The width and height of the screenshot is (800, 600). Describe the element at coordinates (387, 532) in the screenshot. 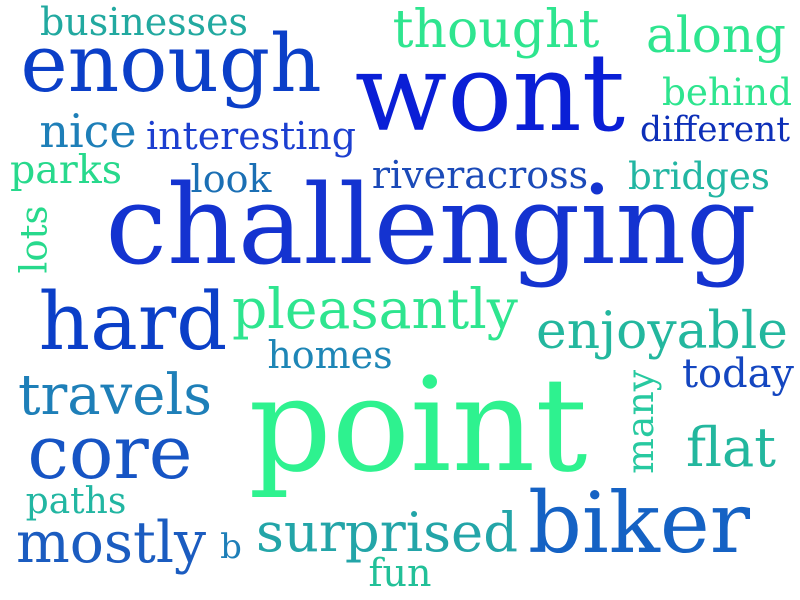

I see `word-surprised: surprised` at that location.